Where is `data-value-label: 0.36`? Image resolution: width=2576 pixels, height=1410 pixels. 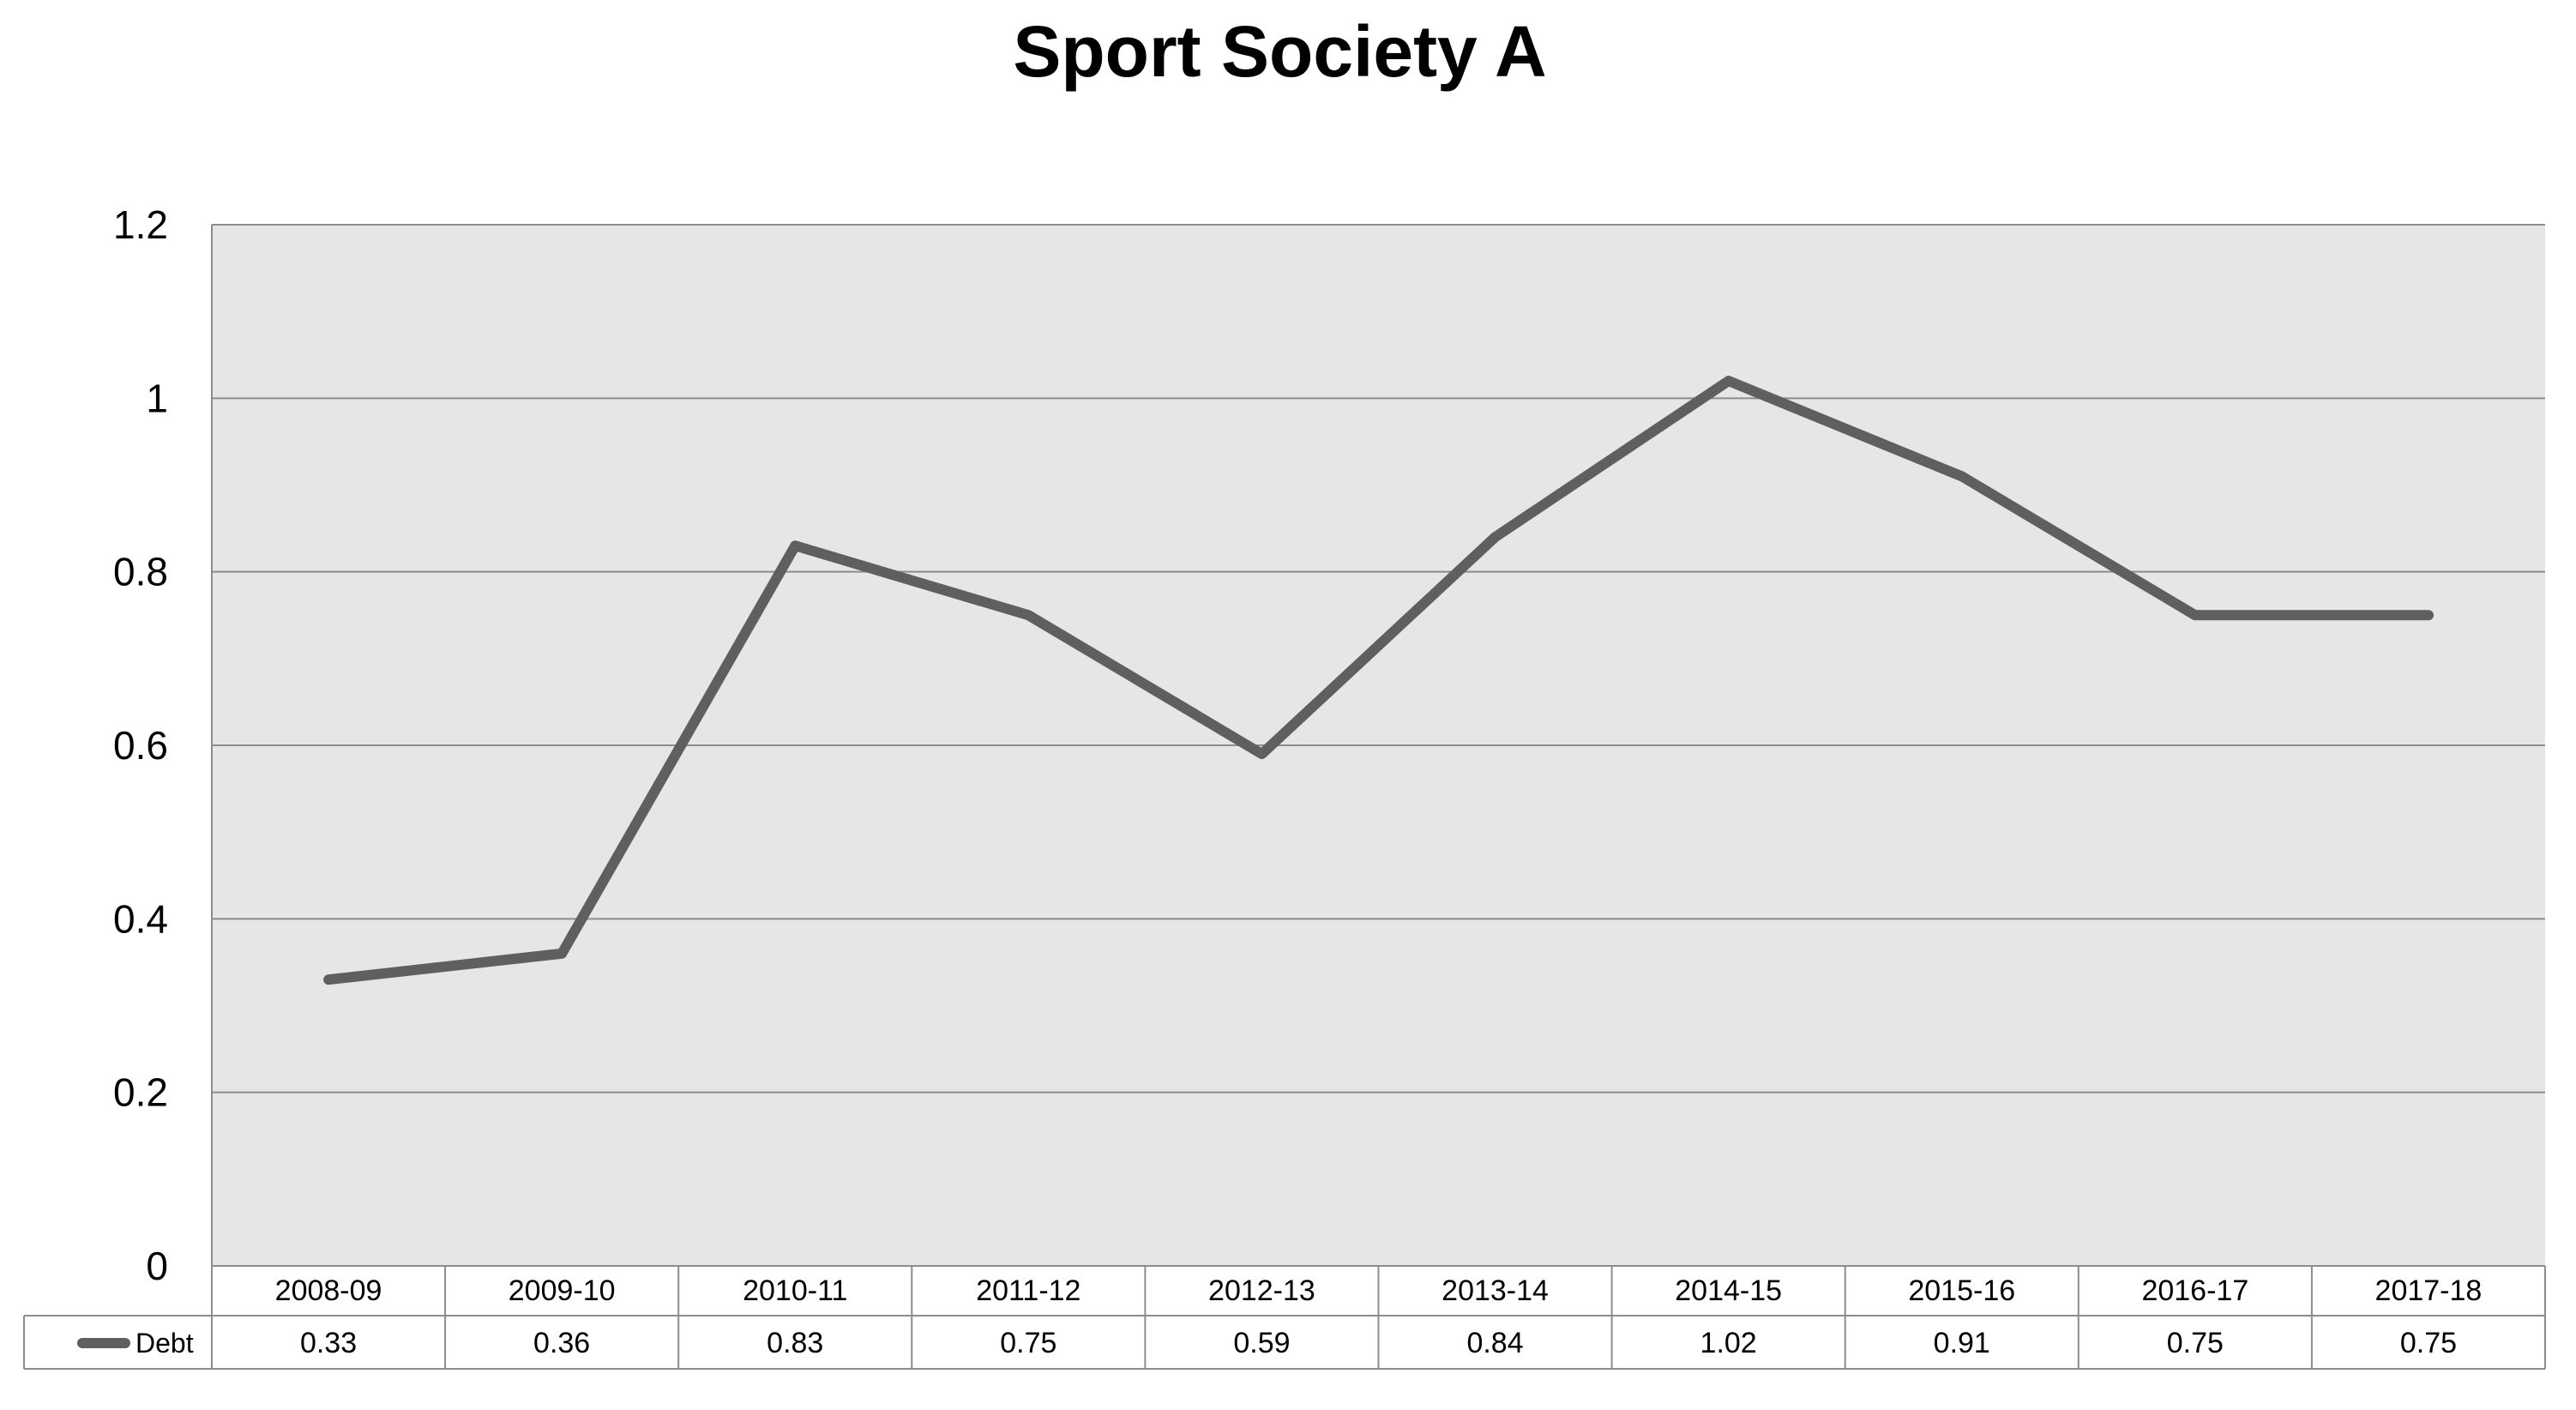
data-value-label: 0.36 is located at coordinates (561, 1343).